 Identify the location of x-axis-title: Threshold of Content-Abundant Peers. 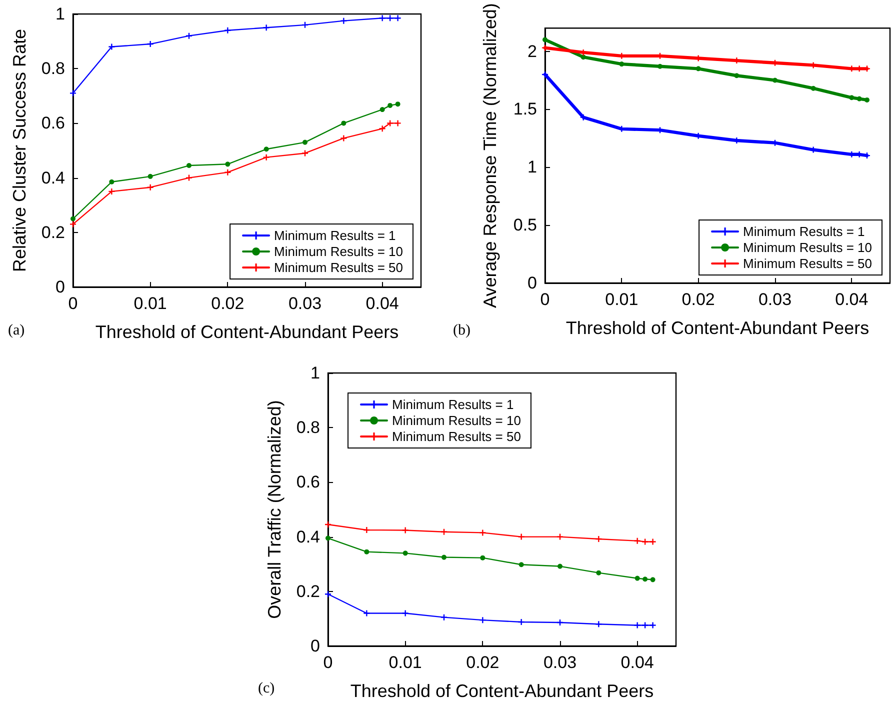
(247, 332).